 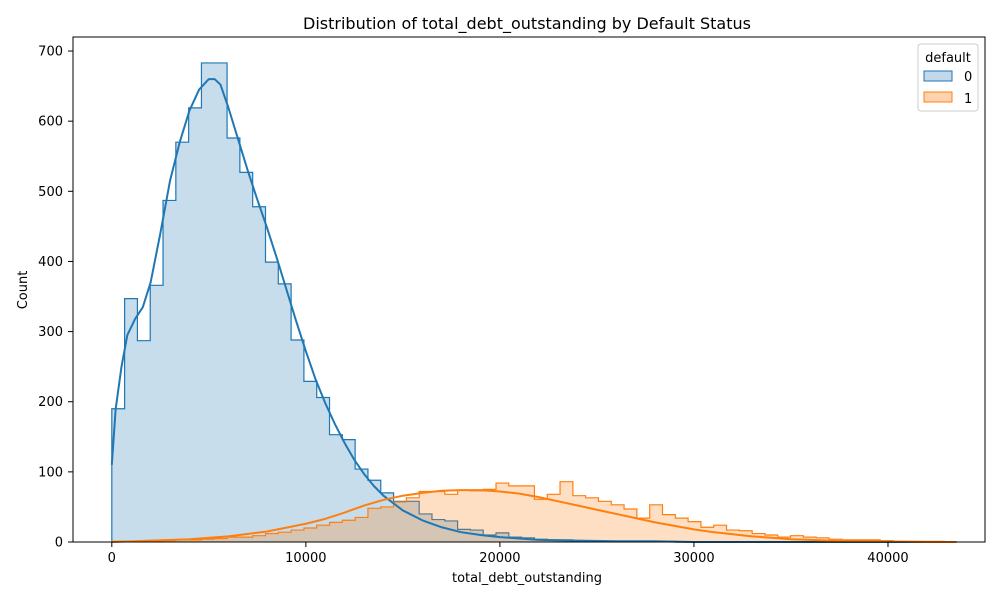 What do you see at coordinates (968, 77) in the screenshot?
I see `legend-label-0: 0` at bounding box center [968, 77].